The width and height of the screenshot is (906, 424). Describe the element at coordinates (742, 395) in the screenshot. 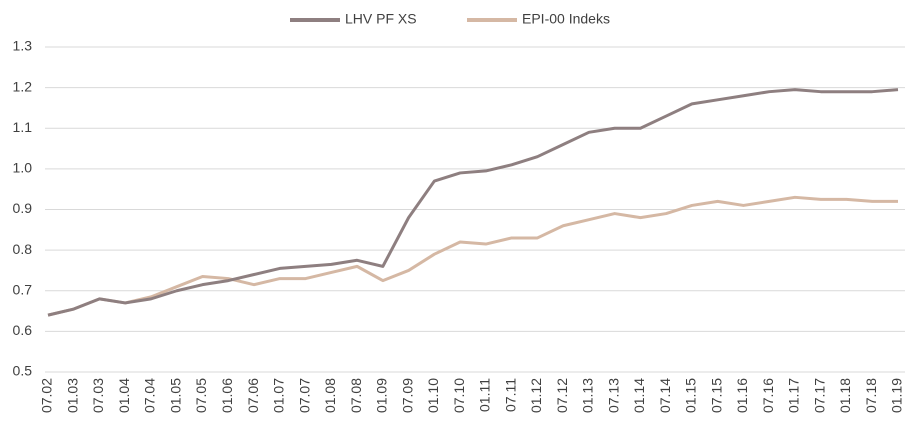

I see `x-tick-label: 01.16` at that location.